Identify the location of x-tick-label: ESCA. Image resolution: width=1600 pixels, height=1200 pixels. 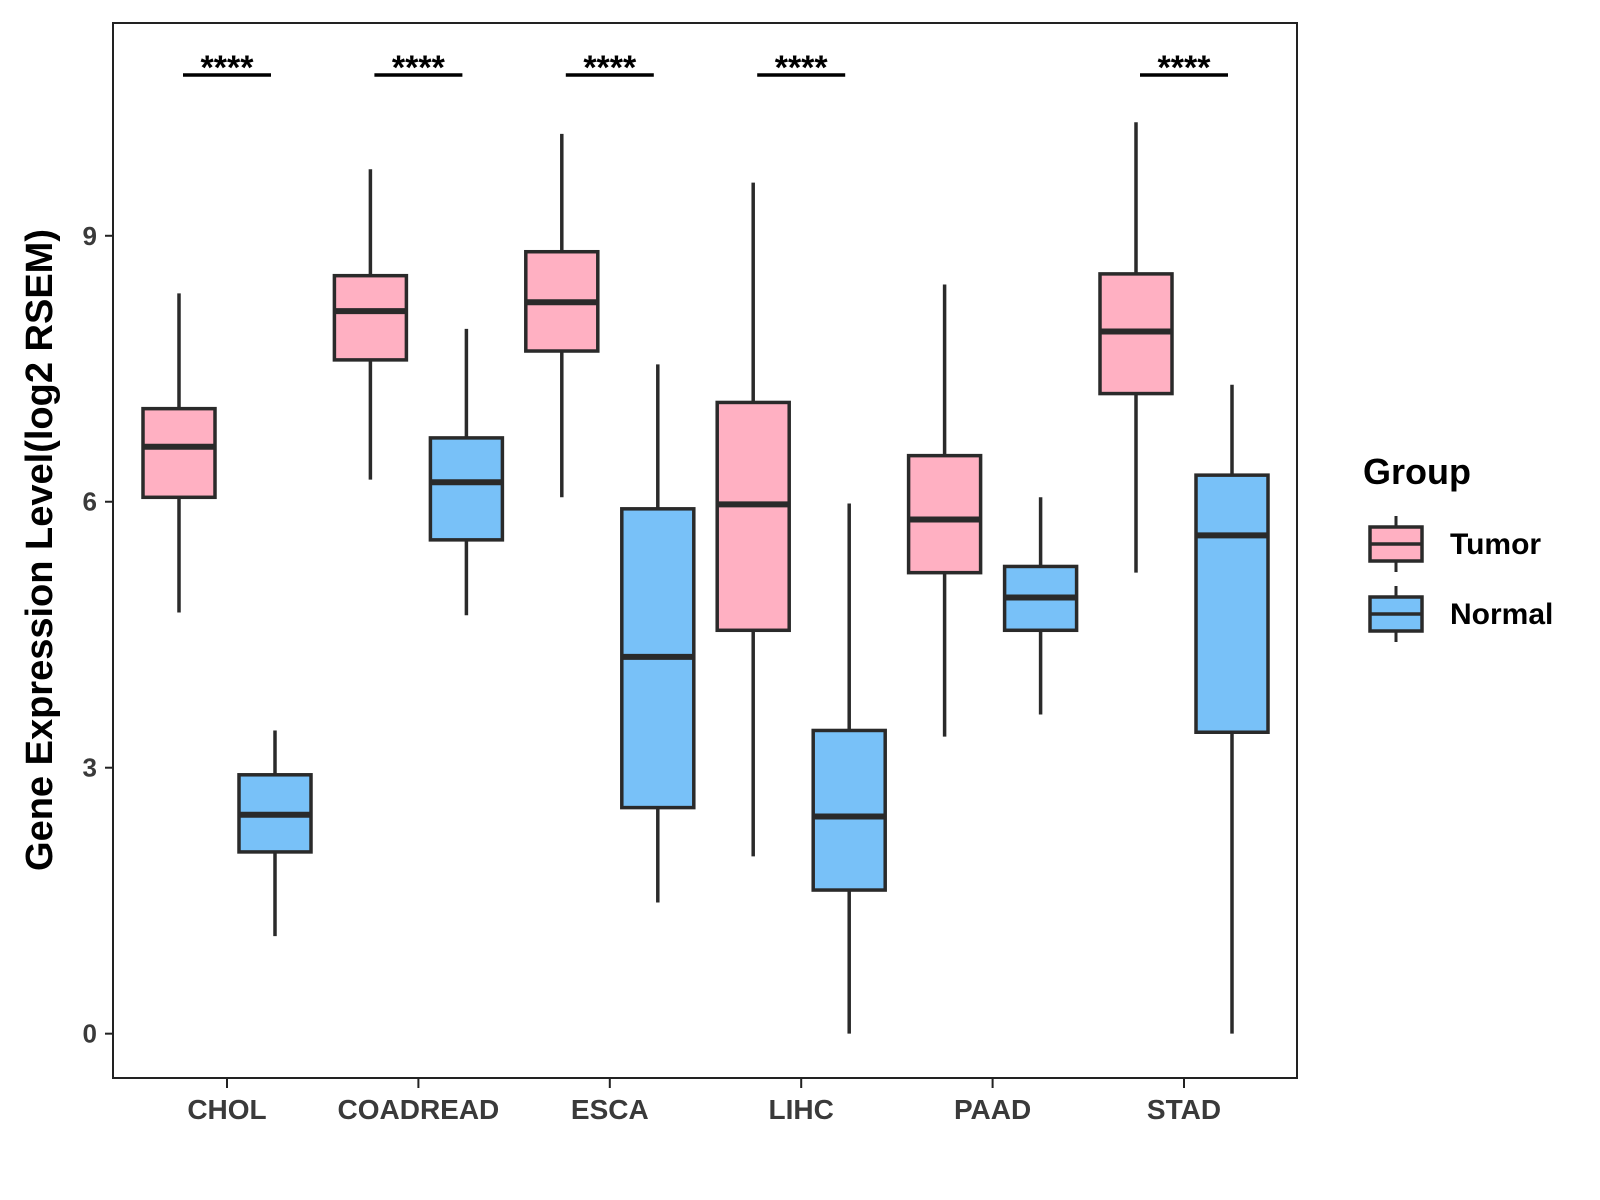
(610, 1109).